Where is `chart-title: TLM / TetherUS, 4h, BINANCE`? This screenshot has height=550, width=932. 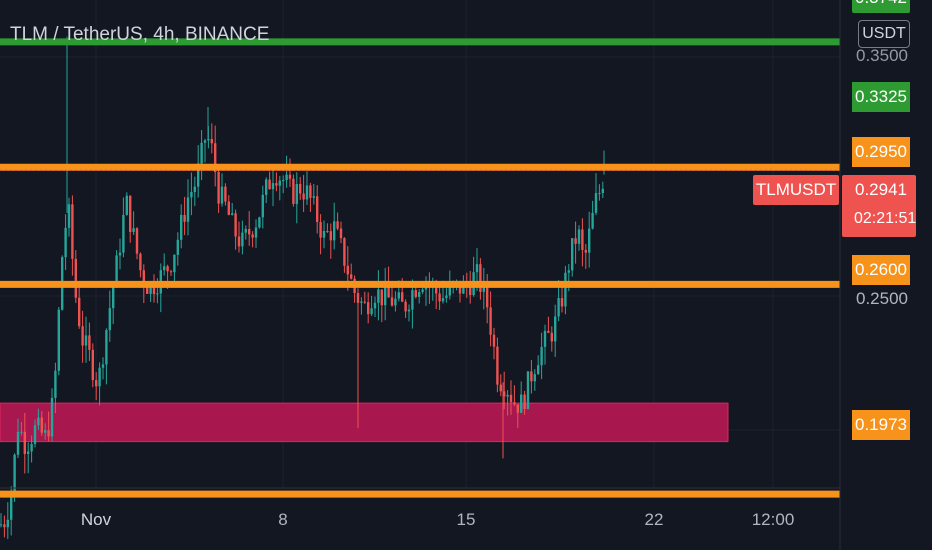 chart-title: TLM / TetherUS, 4h, BINANCE is located at coordinates (140, 34).